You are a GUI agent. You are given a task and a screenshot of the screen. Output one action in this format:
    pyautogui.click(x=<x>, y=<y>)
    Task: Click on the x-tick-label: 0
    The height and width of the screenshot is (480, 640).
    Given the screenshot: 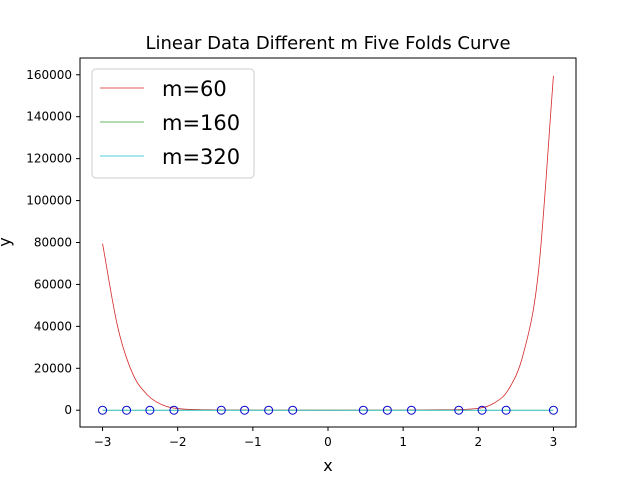 What is the action you would take?
    pyautogui.click(x=328, y=442)
    